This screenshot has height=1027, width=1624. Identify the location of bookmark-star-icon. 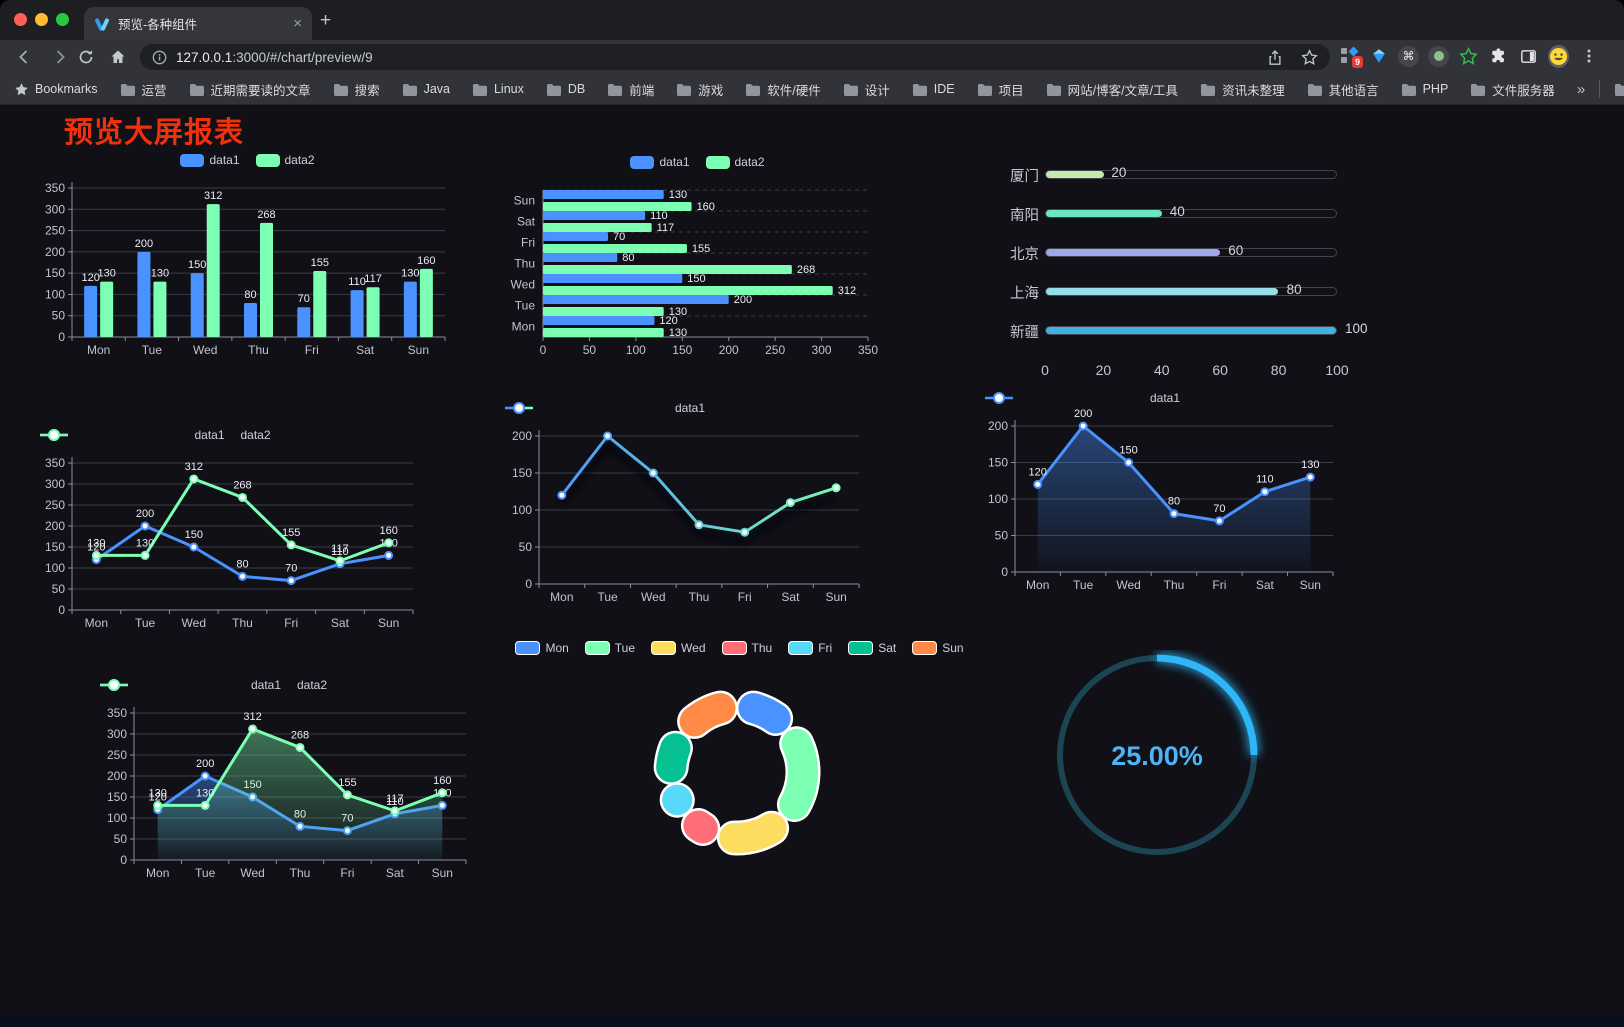
(1309, 57).